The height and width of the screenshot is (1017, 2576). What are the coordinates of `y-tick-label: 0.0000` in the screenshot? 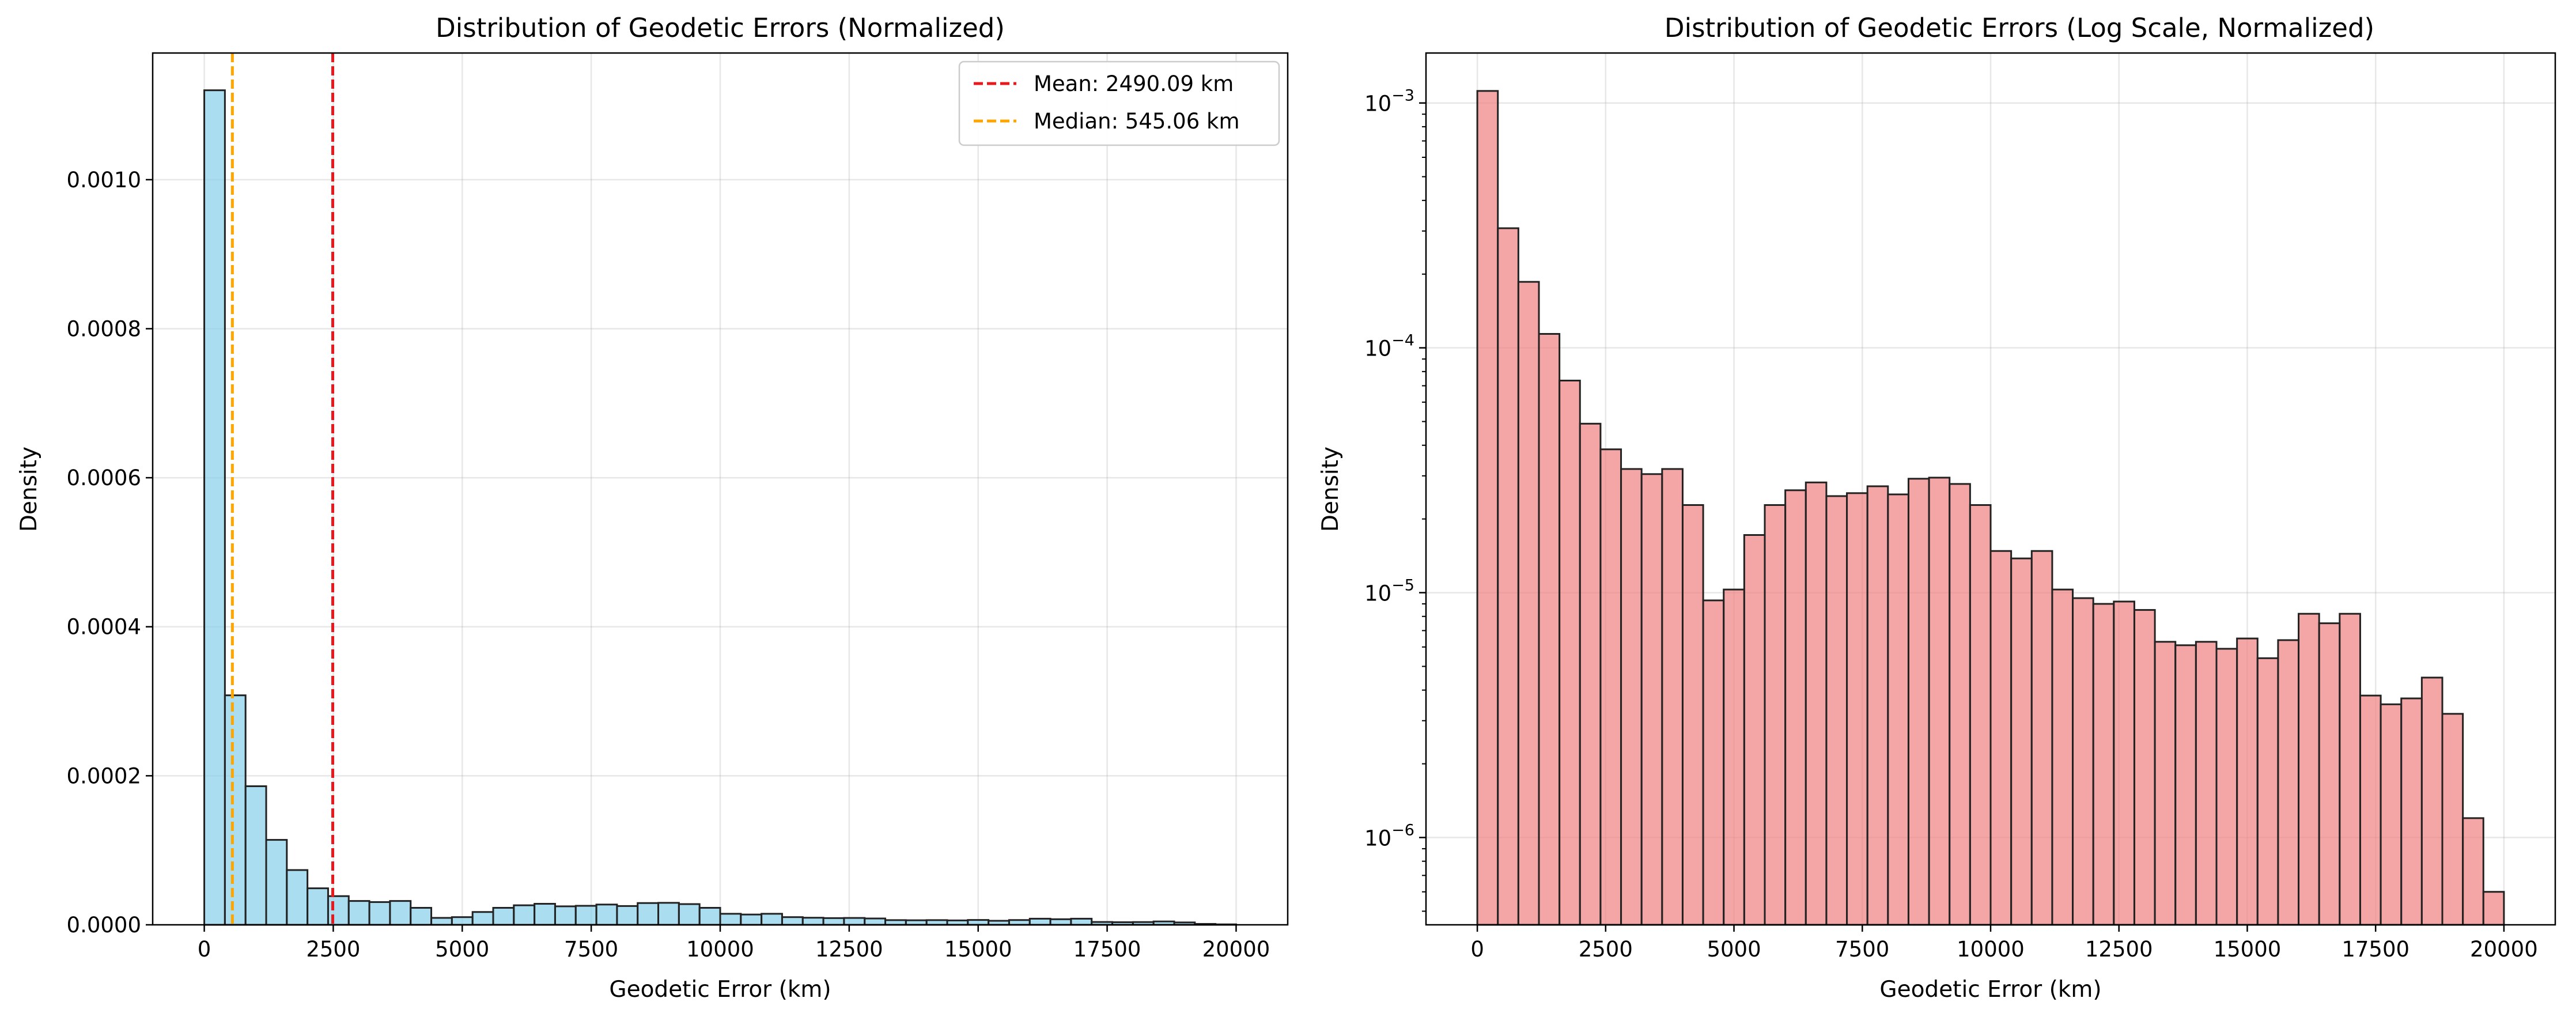 It's located at (104, 925).